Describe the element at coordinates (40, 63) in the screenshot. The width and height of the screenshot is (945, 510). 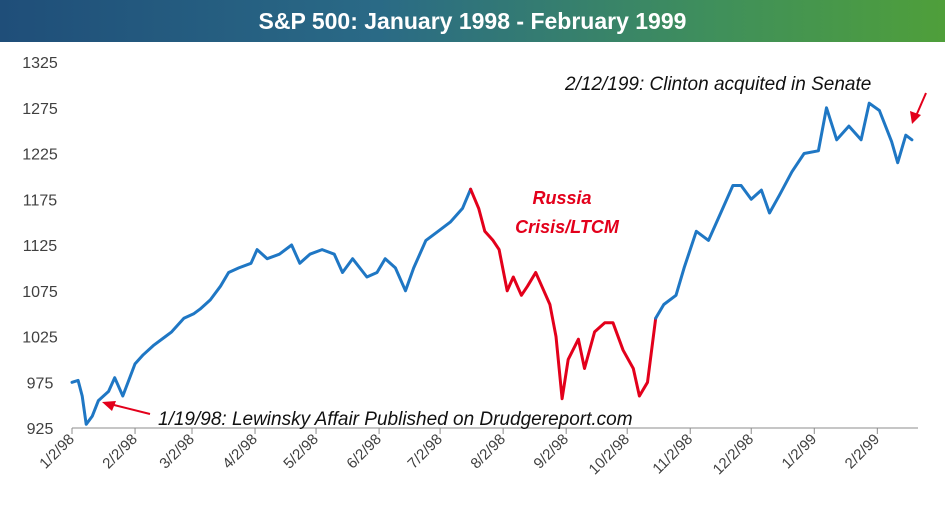
I see `y-tick-label: 1325` at that location.